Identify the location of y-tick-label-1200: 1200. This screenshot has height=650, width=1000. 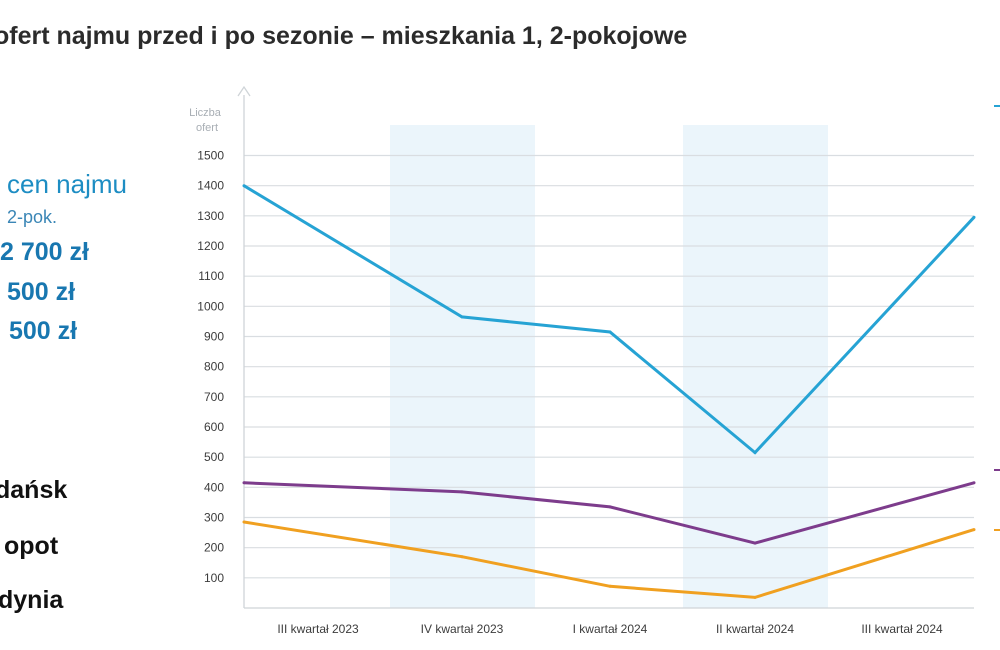
(210, 246).